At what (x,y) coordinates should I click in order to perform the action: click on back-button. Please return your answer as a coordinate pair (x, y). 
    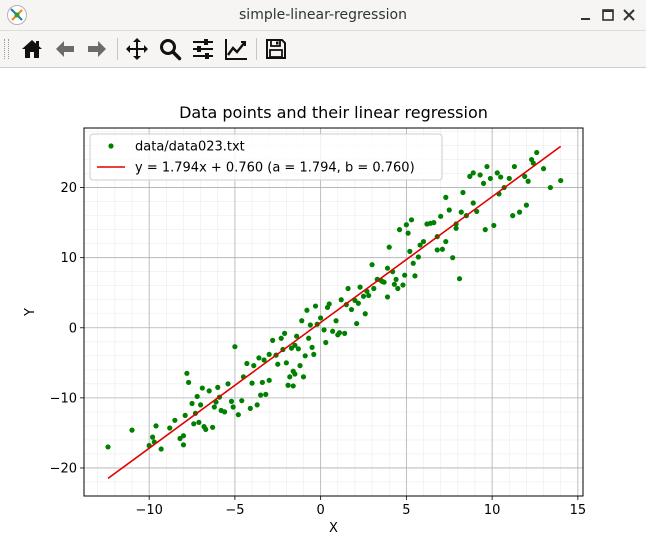
    Looking at the image, I should click on (65, 49).